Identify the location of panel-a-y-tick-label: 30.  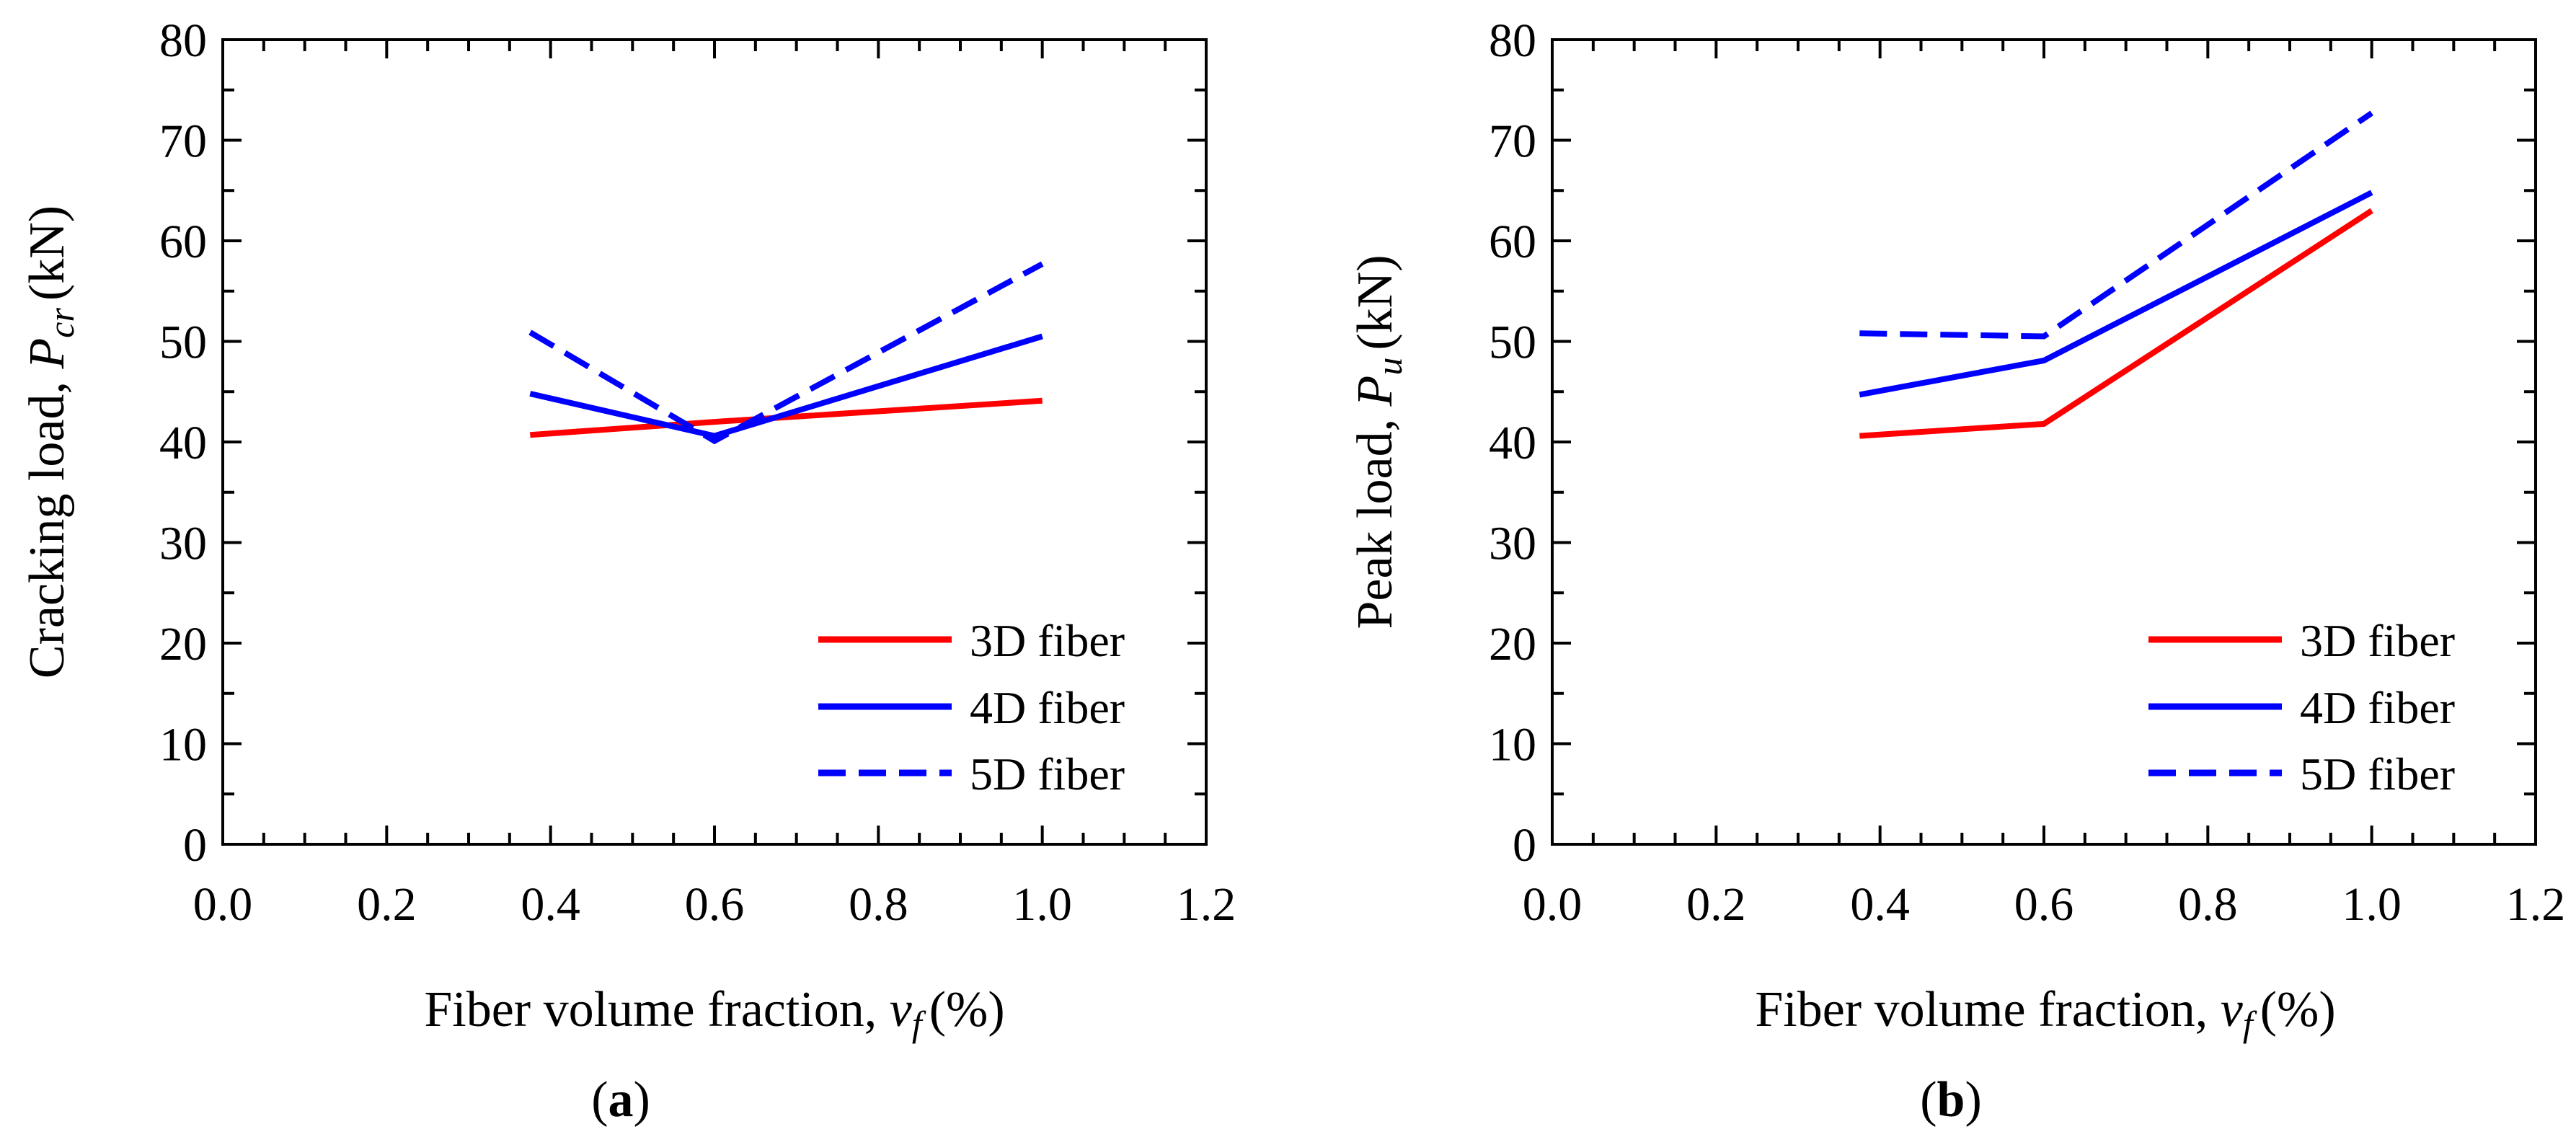
(183, 544).